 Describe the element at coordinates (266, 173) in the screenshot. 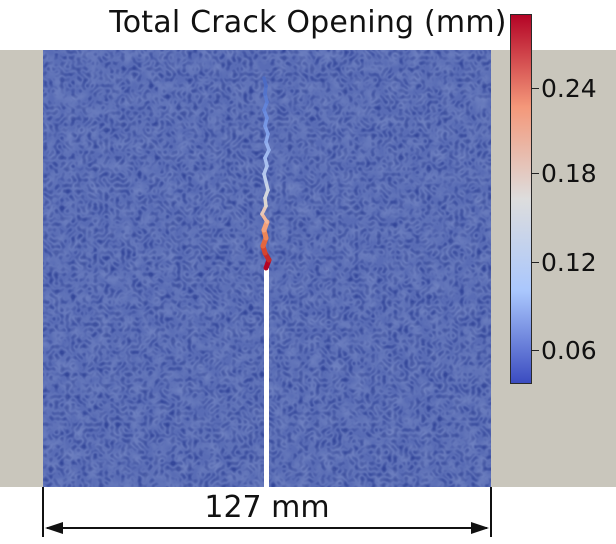

I see `crack-path` at that location.